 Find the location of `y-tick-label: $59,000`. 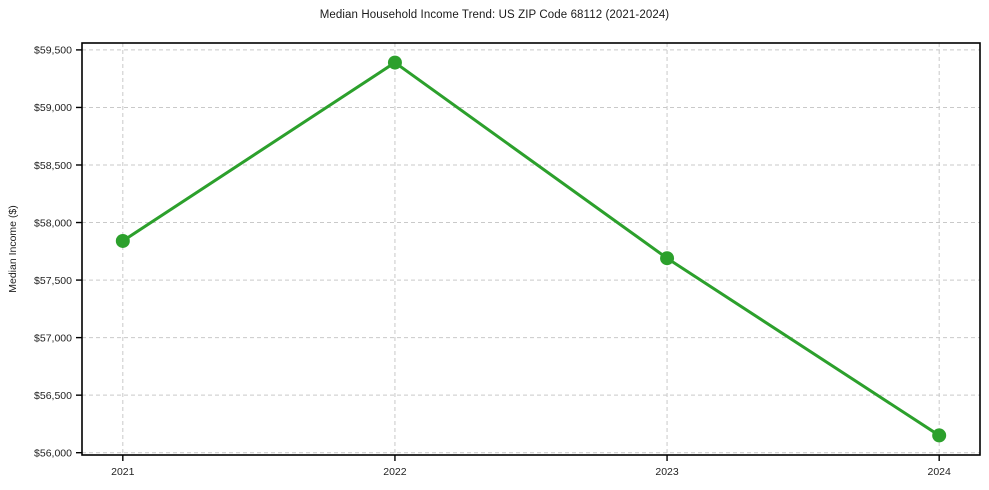

y-tick-label: $59,000 is located at coordinates (53, 108).